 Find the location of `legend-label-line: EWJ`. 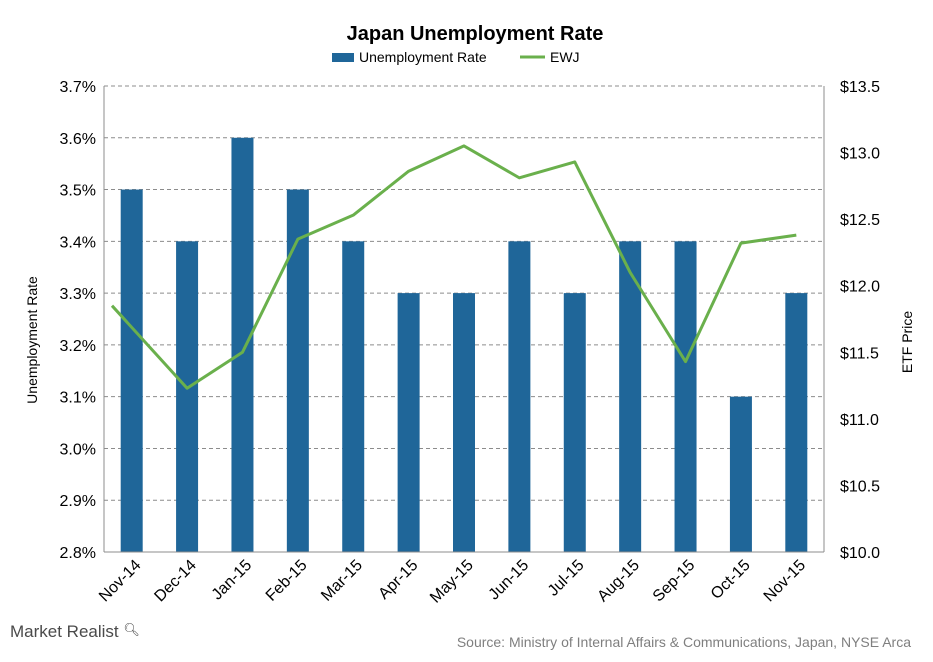

legend-label-line: EWJ is located at coordinates (565, 57).